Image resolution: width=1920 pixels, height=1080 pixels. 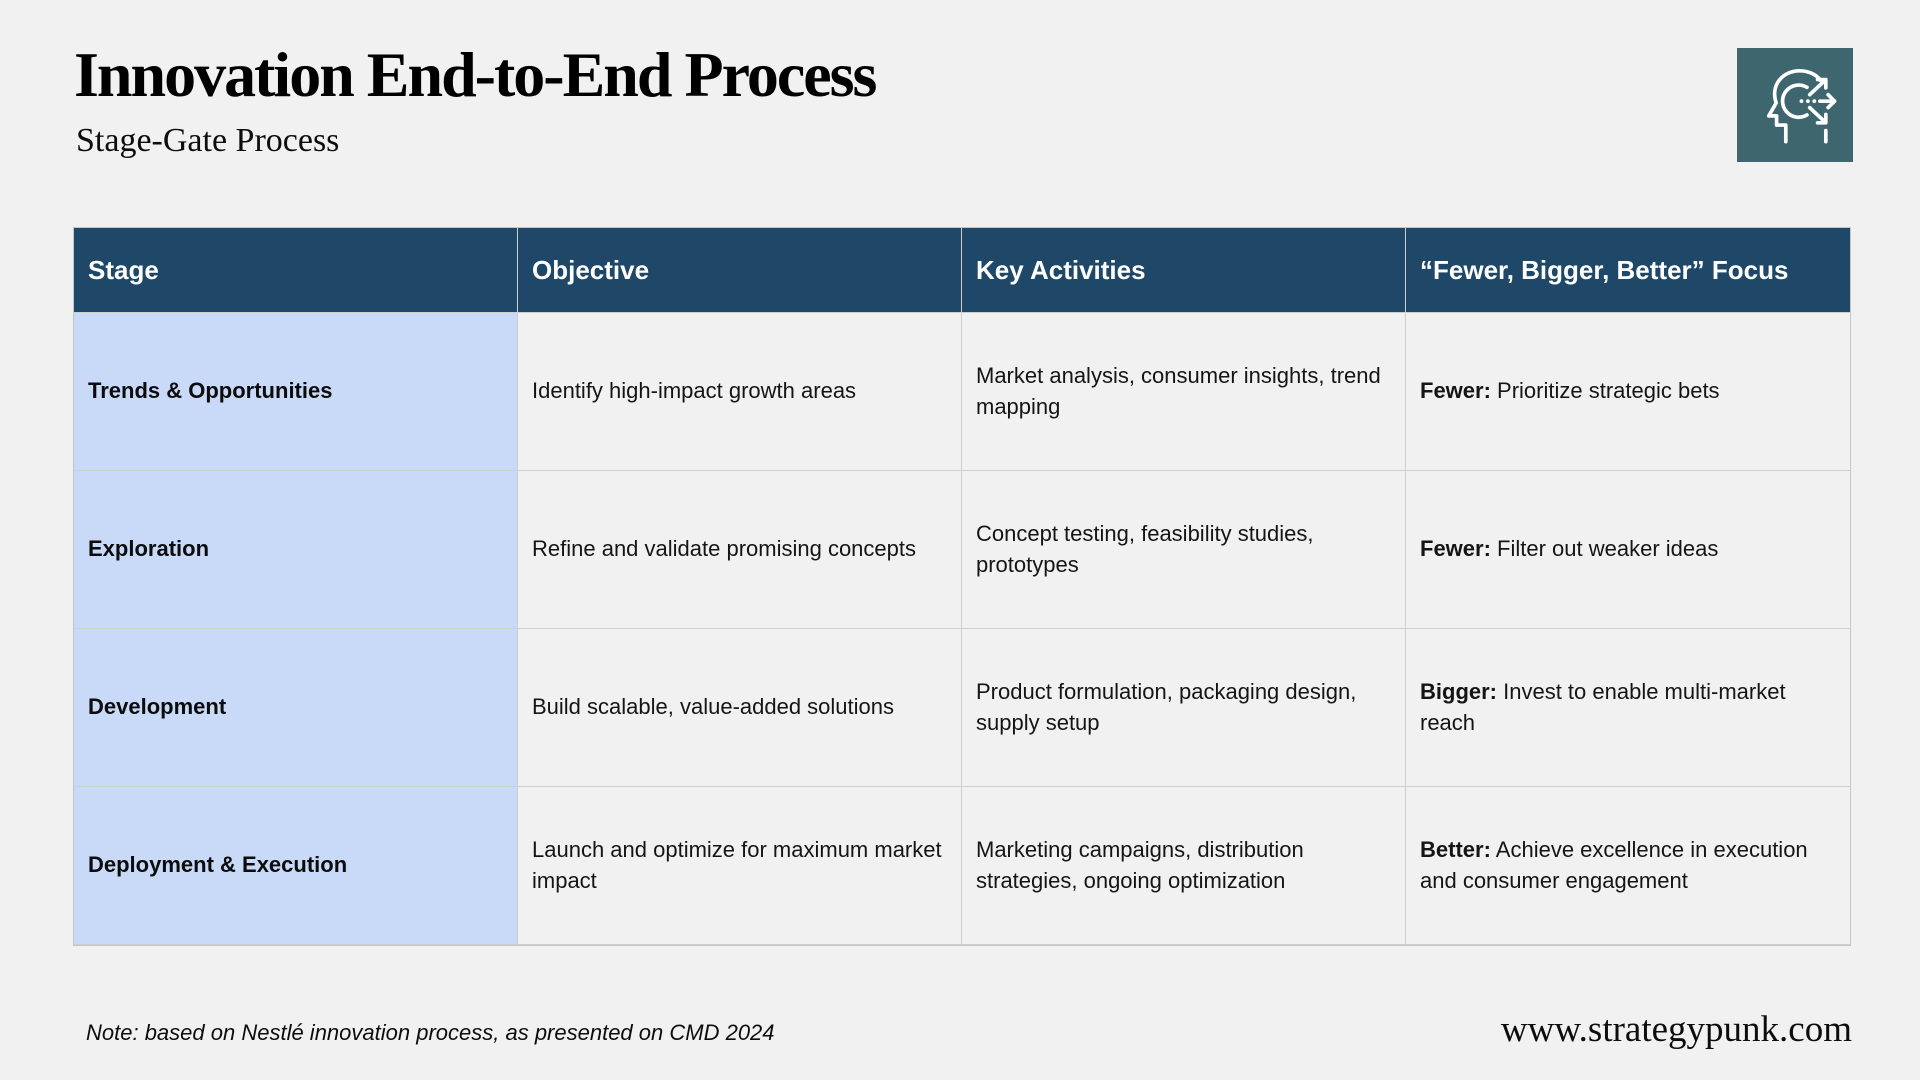 What do you see at coordinates (296, 708) in the screenshot?
I see `stage-cell: Development` at bounding box center [296, 708].